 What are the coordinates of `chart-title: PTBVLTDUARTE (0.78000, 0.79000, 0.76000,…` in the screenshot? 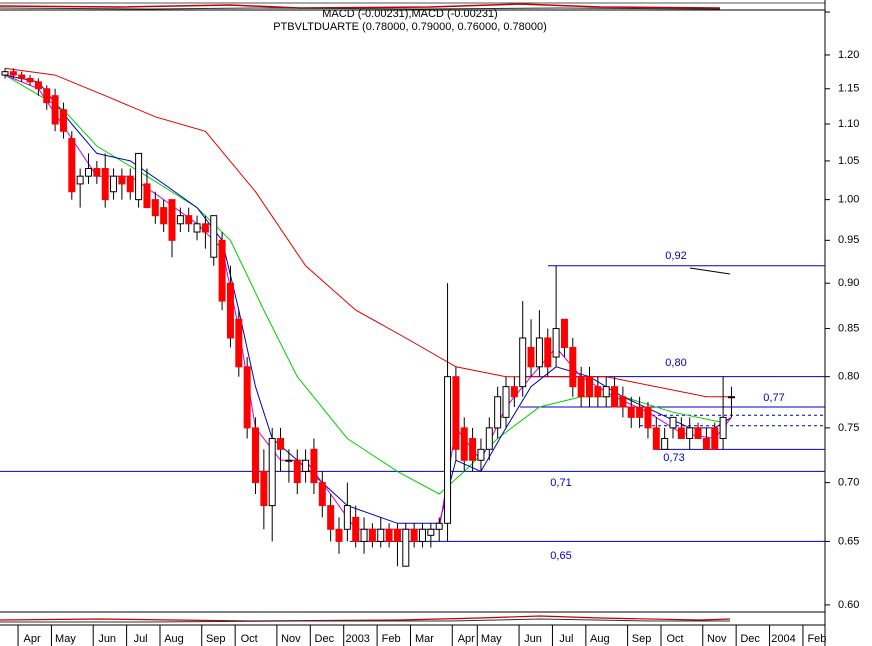 It's located at (410, 27).